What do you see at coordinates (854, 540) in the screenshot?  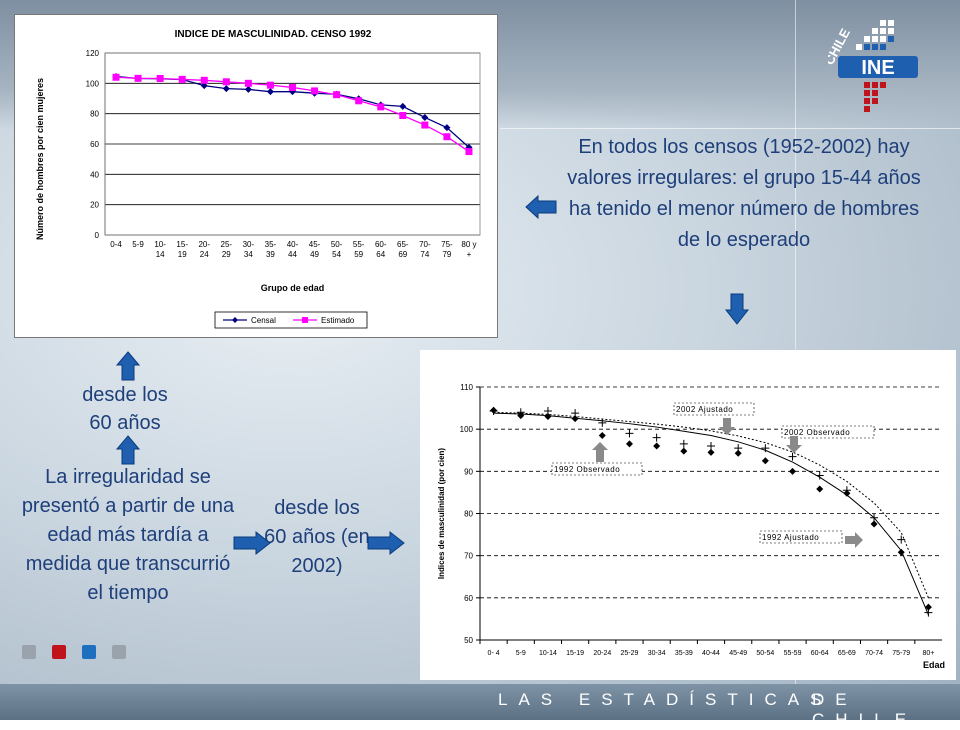 I see `annotation-arrow-right-icon` at bounding box center [854, 540].